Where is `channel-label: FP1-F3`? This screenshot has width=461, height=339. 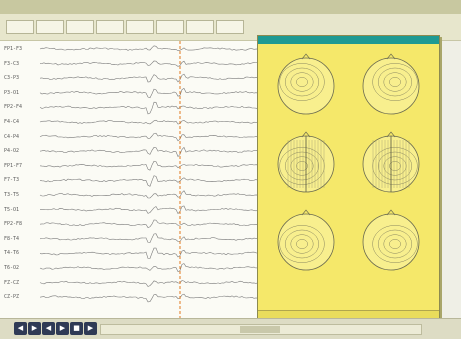
channel-label: FP1-F3 is located at coordinates (13, 49).